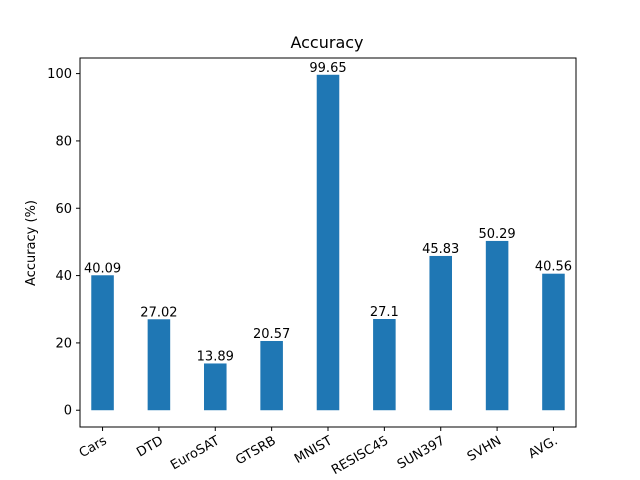 This screenshot has width=640, height=480. What do you see at coordinates (215, 356) in the screenshot?
I see `data-label: 13.89` at bounding box center [215, 356].